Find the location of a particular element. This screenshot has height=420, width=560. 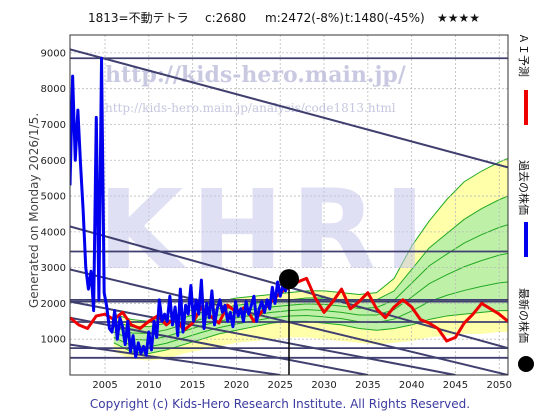

legend-ai-label: ＡＩ予測 is located at coordinates (524, 55).